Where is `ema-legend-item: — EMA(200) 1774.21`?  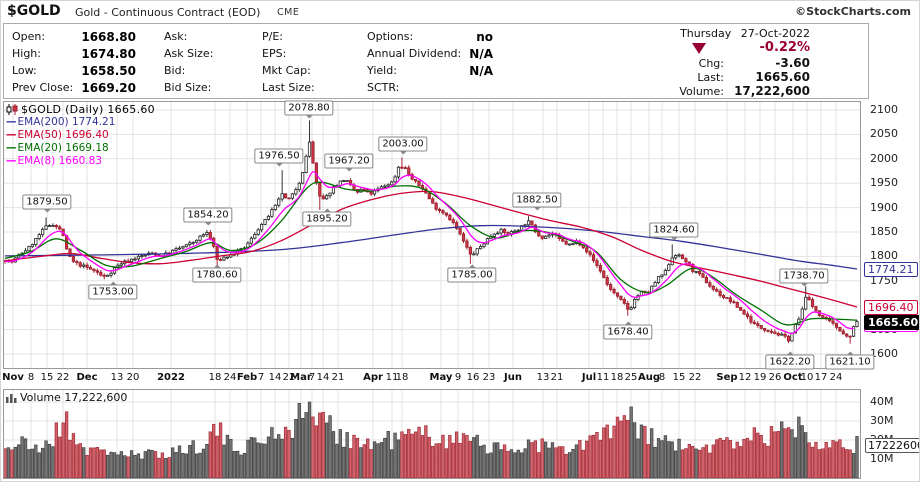 ema-legend-item: — EMA(200) 1774.21 is located at coordinates (80, 122).